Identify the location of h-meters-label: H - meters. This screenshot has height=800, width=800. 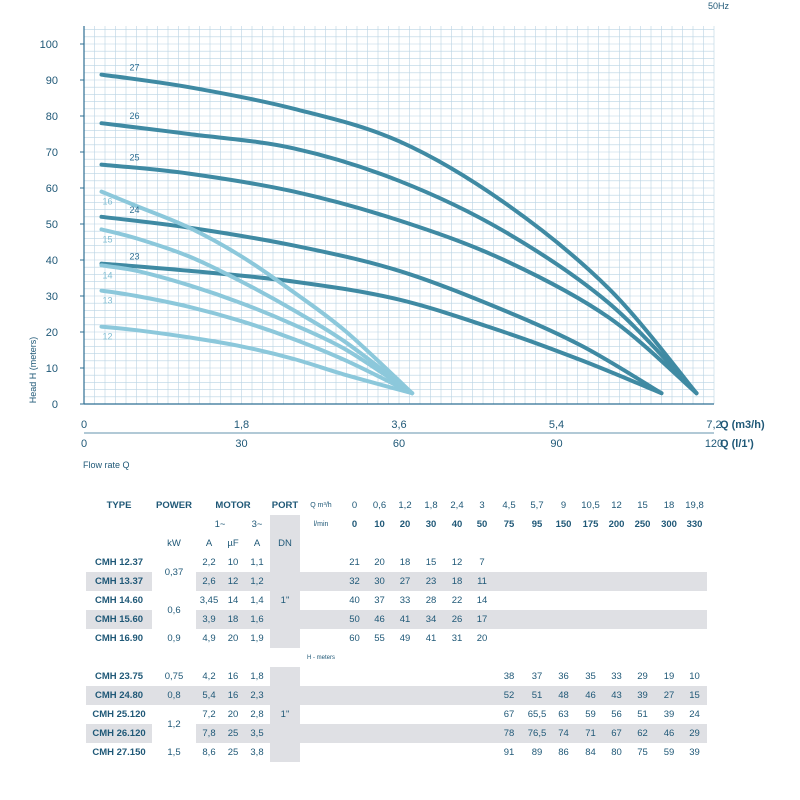
(320, 657).